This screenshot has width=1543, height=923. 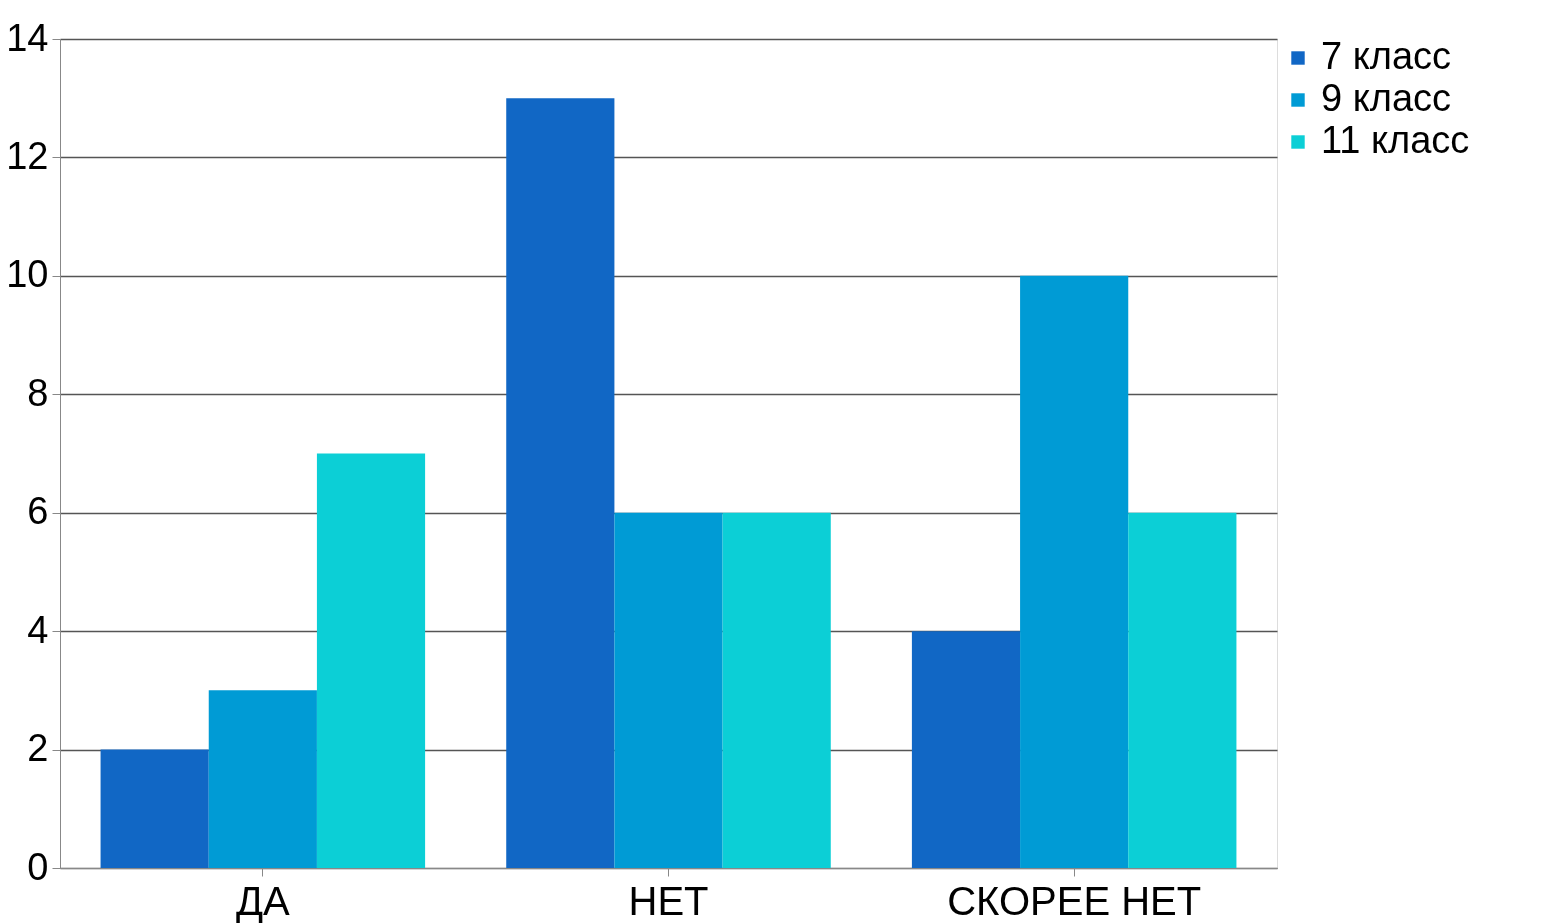 I want to click on legend-label: 9 класс, so click(x=1386, y=98).